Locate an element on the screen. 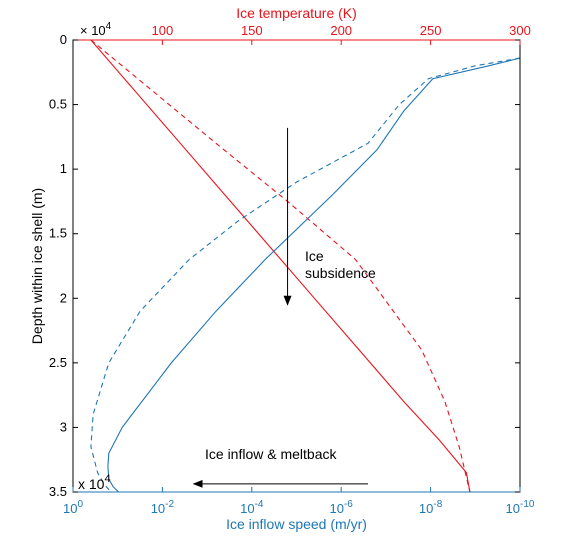 This screenshot has height=558, width=581. bottom-tick-label: 10⁻¹⁰ is located at coordinates (520, 507).